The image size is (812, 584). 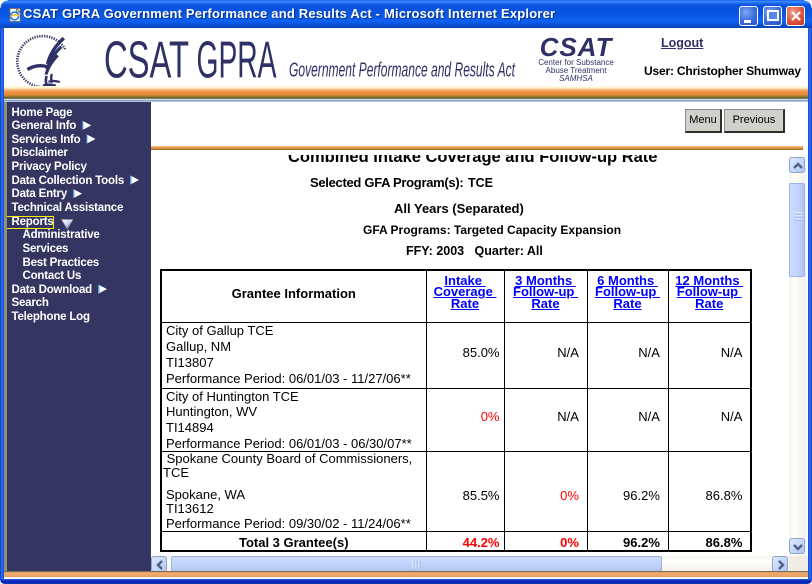 I want to click on svg-text: GPRA, so click(x=237, y=61).